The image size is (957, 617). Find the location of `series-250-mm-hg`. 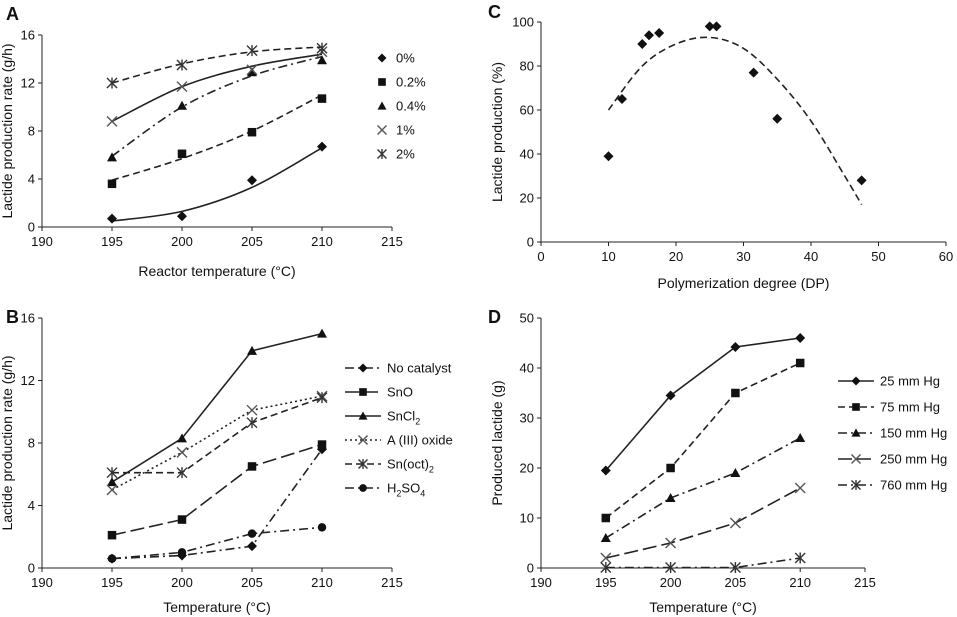

series-250-mm-hg is located at coordinates (703, 523).